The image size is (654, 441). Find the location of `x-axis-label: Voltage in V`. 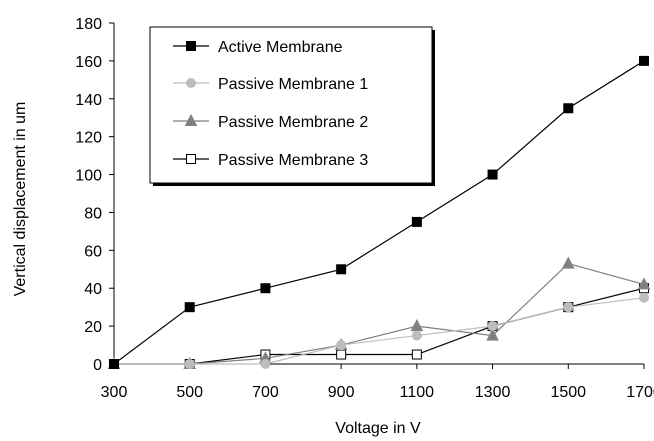

x-axis-label: Voltage in V is located at coordinates (378, 428).